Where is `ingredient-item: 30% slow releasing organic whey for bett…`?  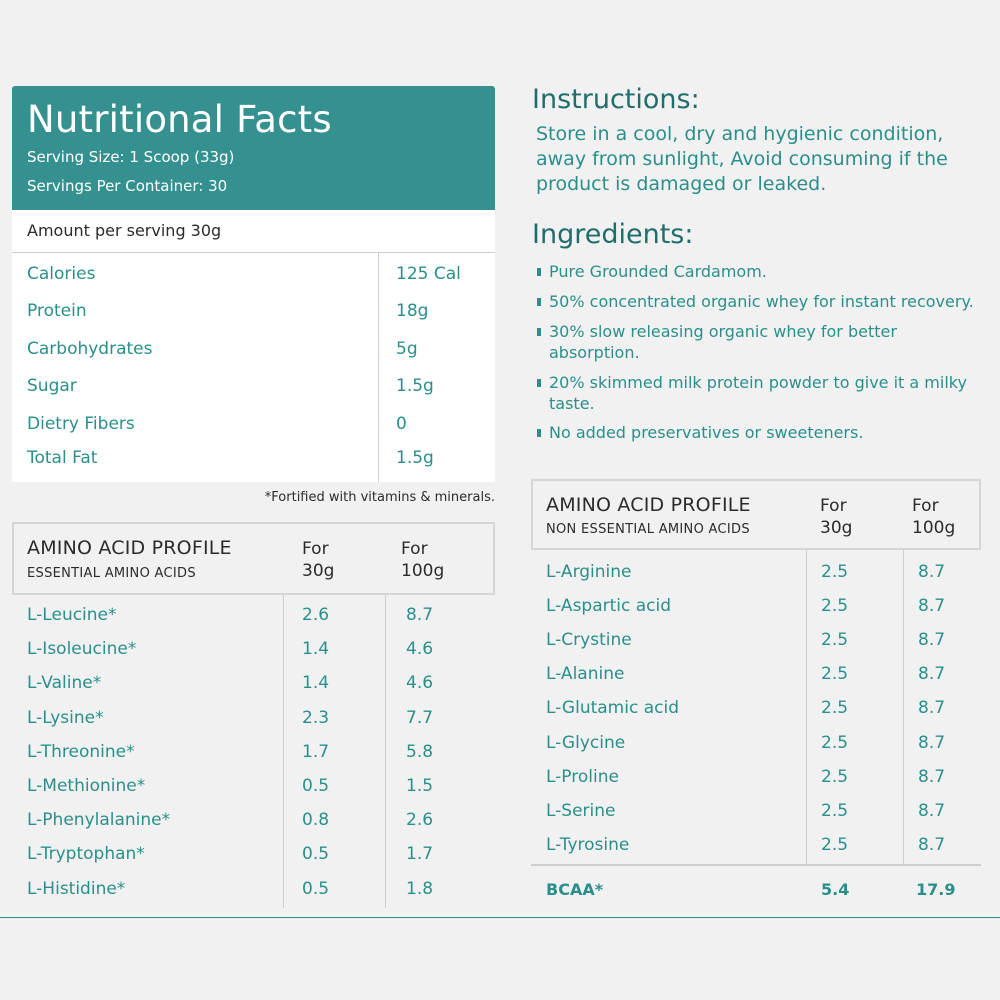 ingredient-item: 30% slow releasing organic whey for bett… is located at coordinates (737, 342).